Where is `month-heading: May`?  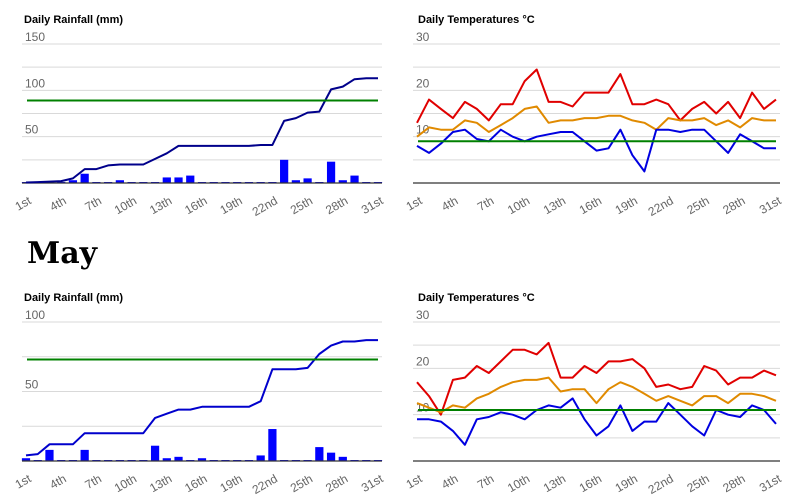 month-heading: May is located at coordinates (62, 253).